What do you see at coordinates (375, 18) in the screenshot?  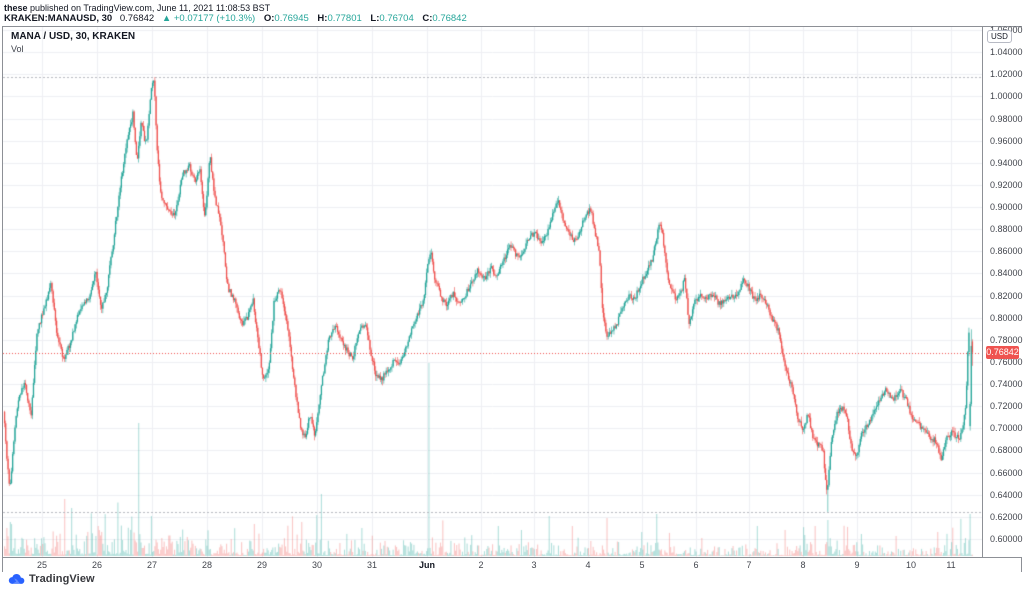 I see `low-label: L:` at bounding box center [375, 18].